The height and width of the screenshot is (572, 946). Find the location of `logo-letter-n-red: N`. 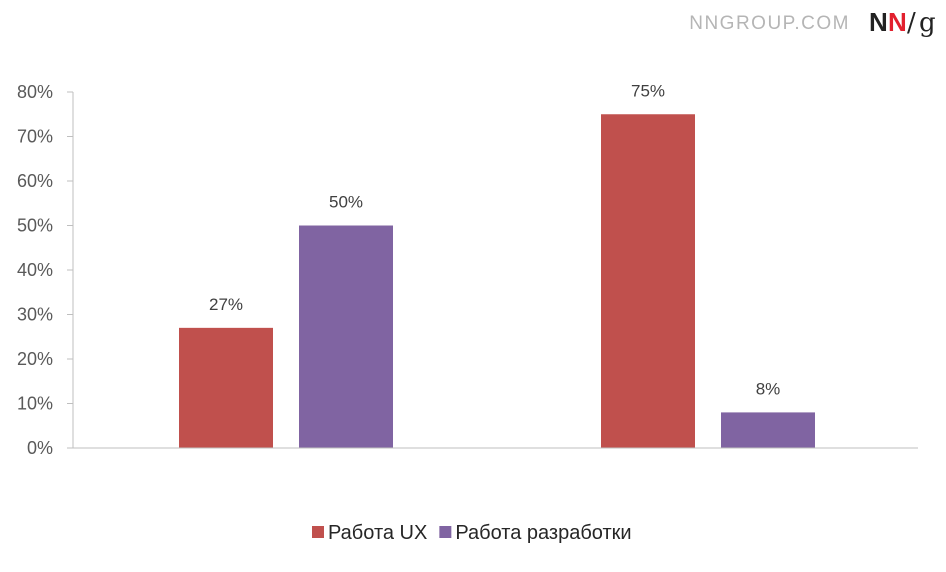

logo-letter-n-red: N is located at coordinates (897, 22).